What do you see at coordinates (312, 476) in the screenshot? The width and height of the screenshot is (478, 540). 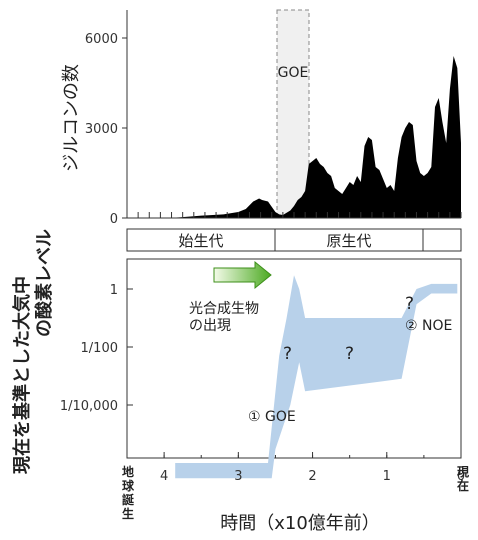 I see `oxygen-x-tick-label: 2` at bounding box center [312, 476].